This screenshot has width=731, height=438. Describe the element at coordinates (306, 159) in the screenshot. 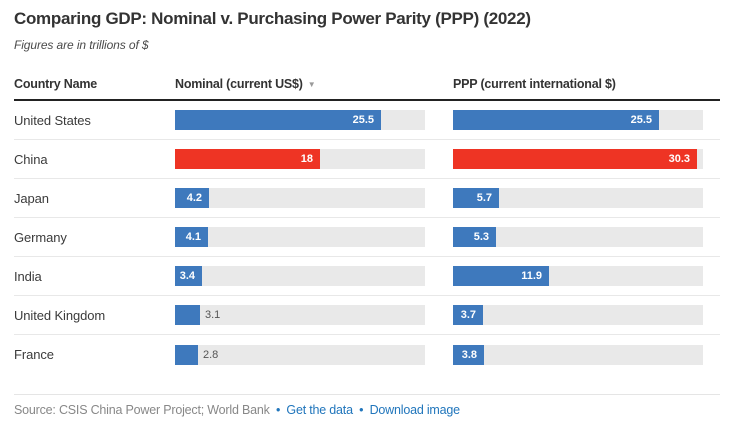

I see `gdp-bar-value: 18` at that location.